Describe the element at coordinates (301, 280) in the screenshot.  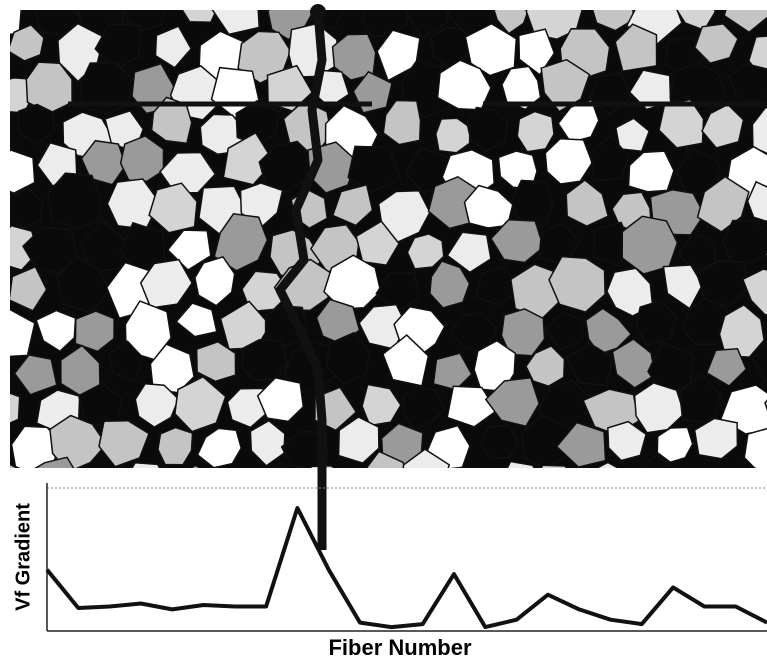
I see `crack-path` at that location.